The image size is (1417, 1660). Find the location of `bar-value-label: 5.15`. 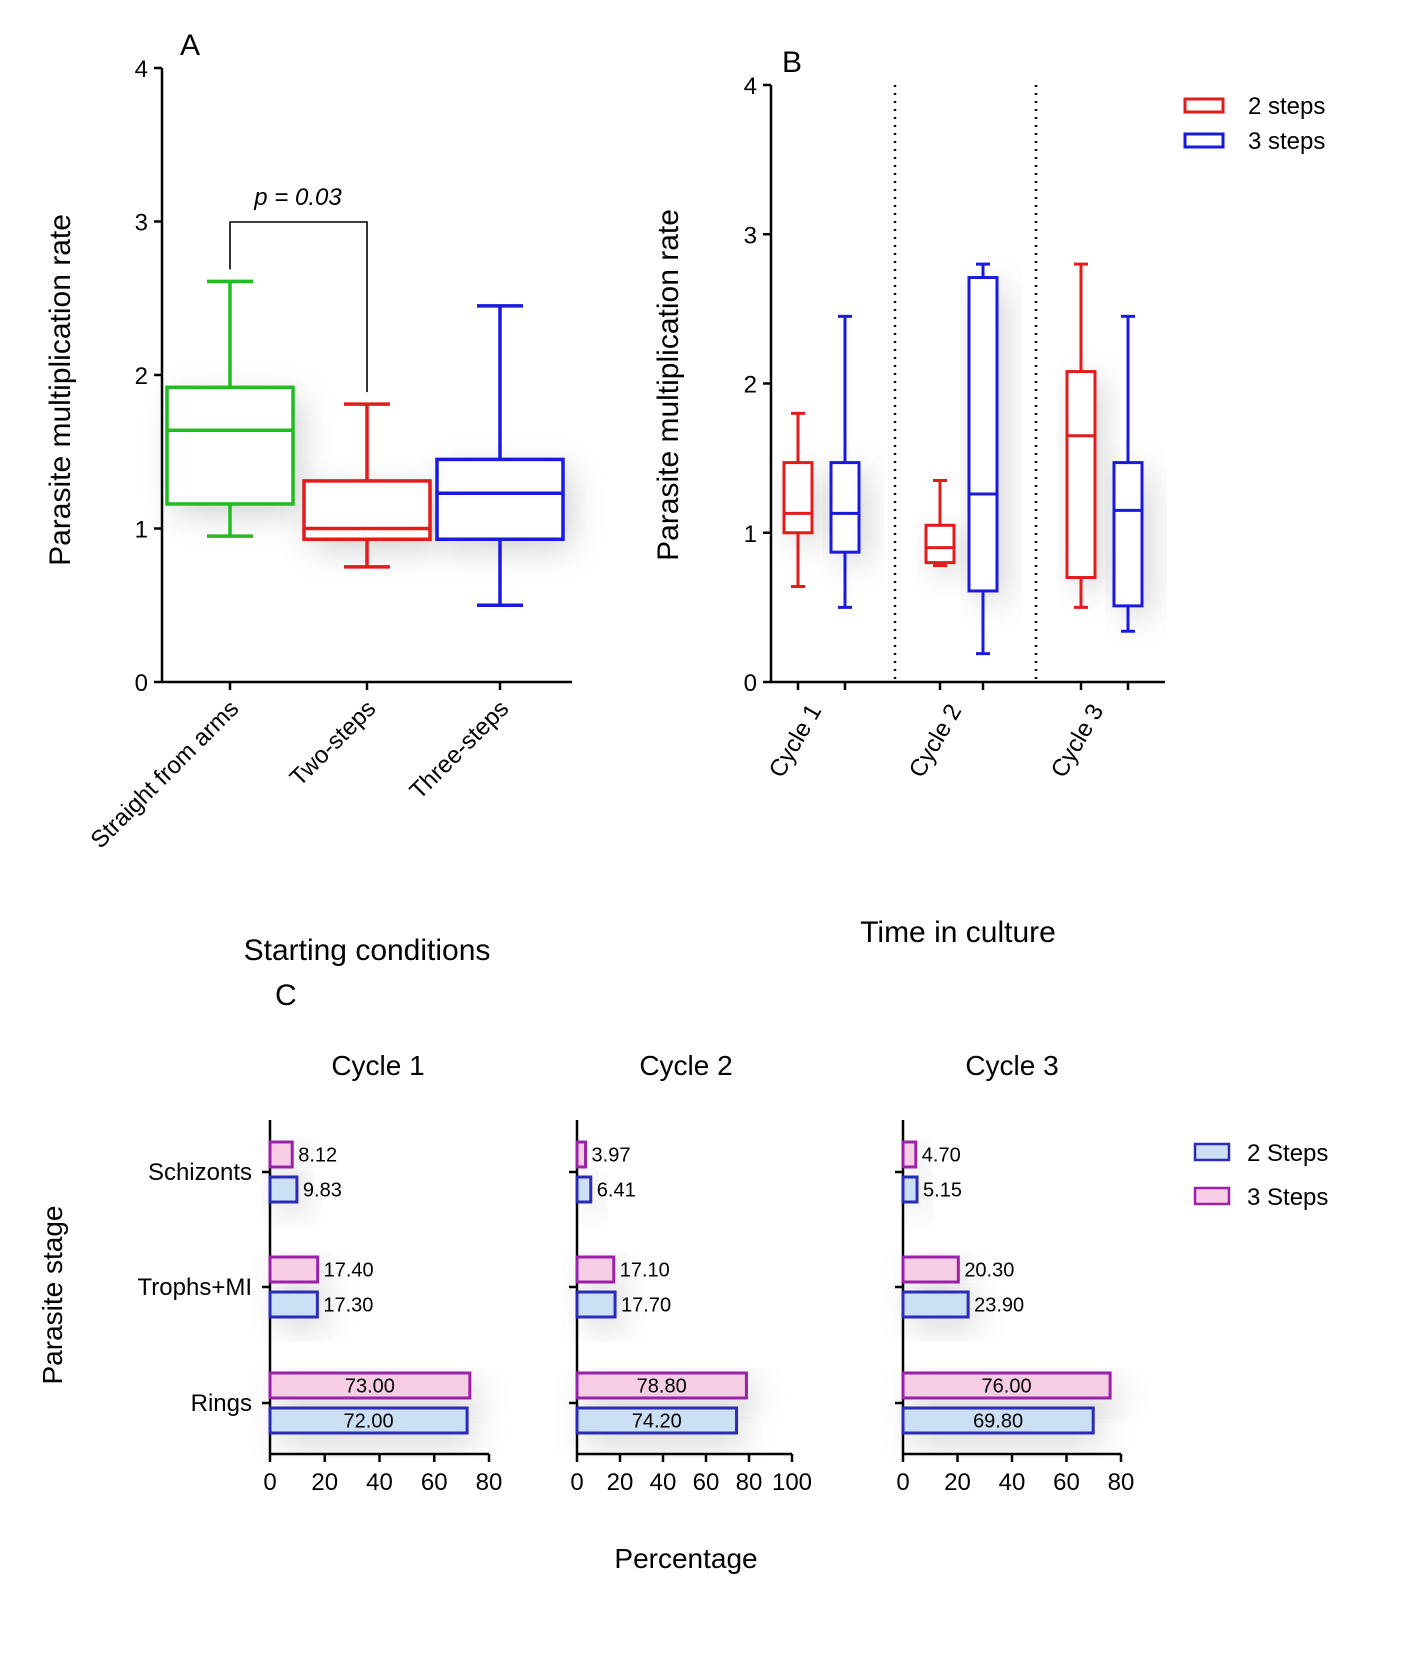

bar-value-label: 5.15 is located at coordinates (942, 1191).